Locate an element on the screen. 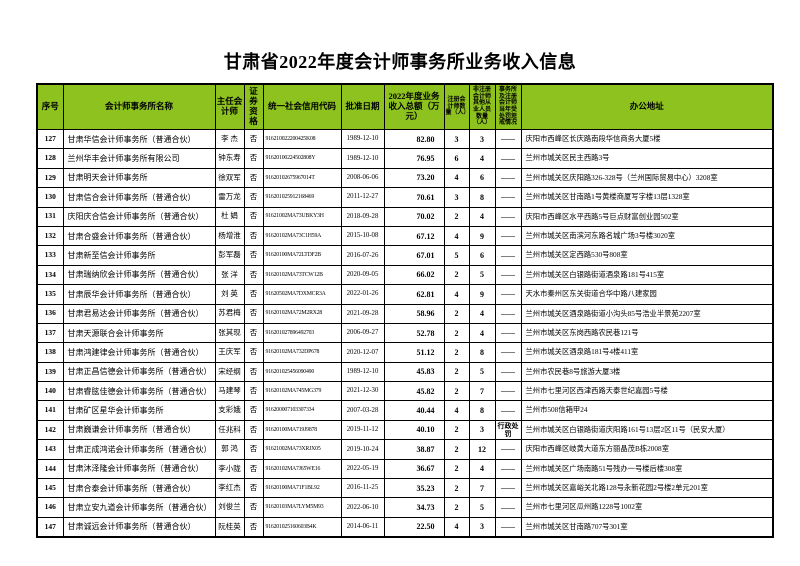  cell-firm-name: 甘肃沐泽隆会计师事务所（普通合伙） is located at coordinates (139, 469).